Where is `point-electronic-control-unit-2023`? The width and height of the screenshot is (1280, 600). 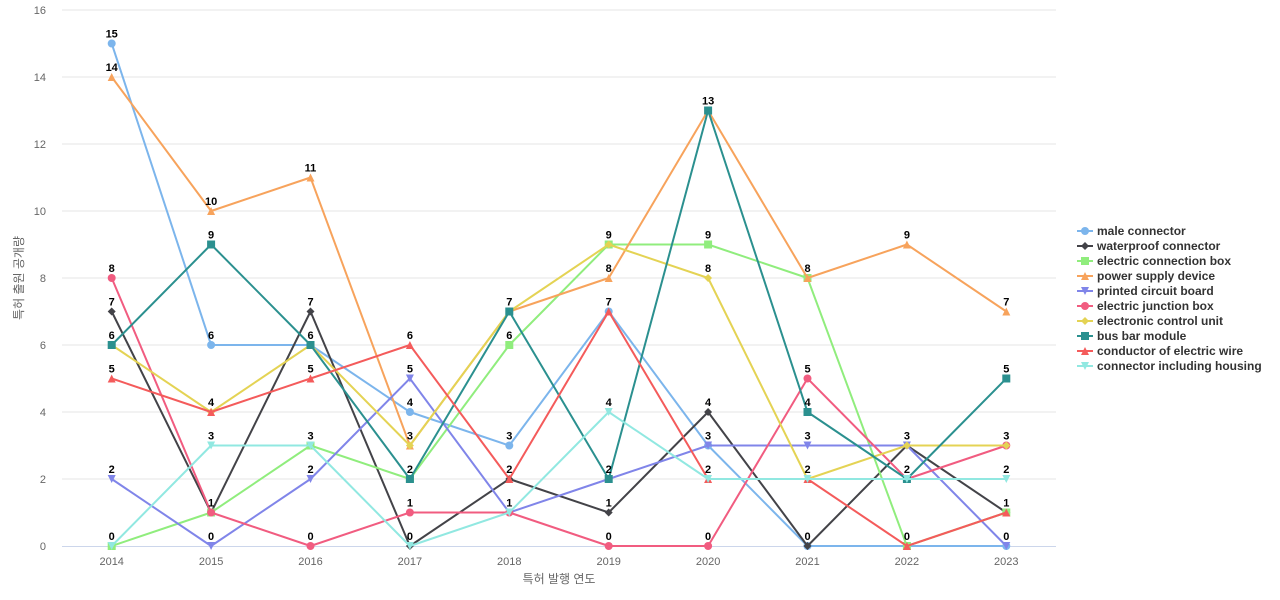
point-electronic-control-unit-2023 is located at coordinates (1006, 445).